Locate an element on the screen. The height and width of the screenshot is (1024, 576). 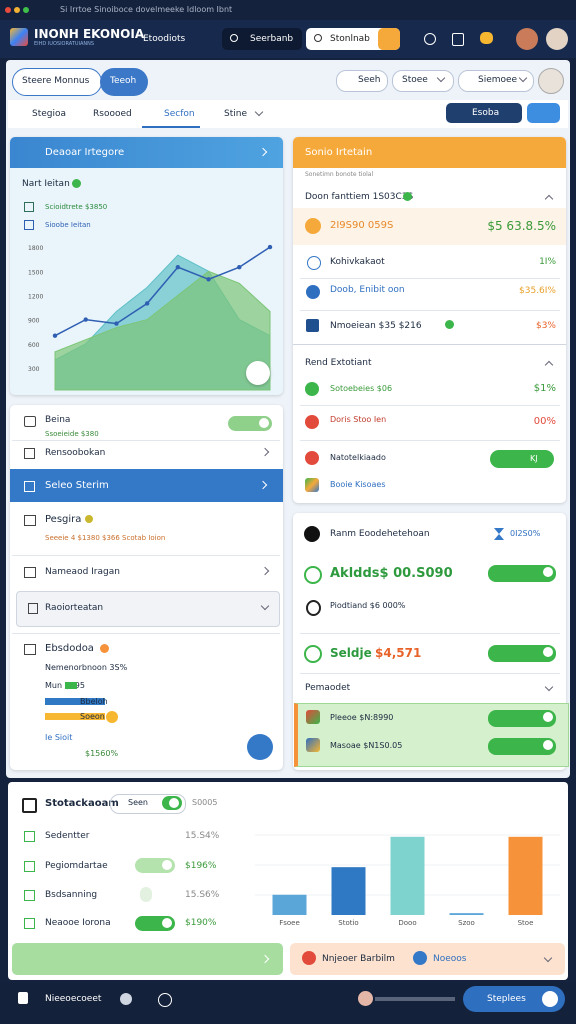
bottom-row-value: 15.S4% is located at coordinates (202, 836).